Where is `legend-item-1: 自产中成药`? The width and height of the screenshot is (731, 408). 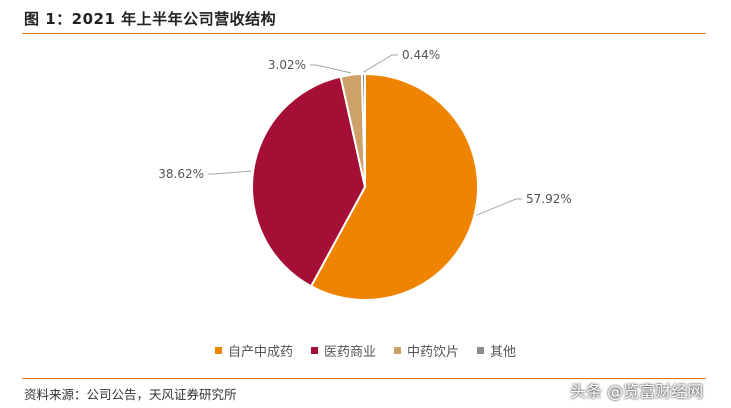 legend-item-1: 自产中成药 is located at coordinates (253, 350).